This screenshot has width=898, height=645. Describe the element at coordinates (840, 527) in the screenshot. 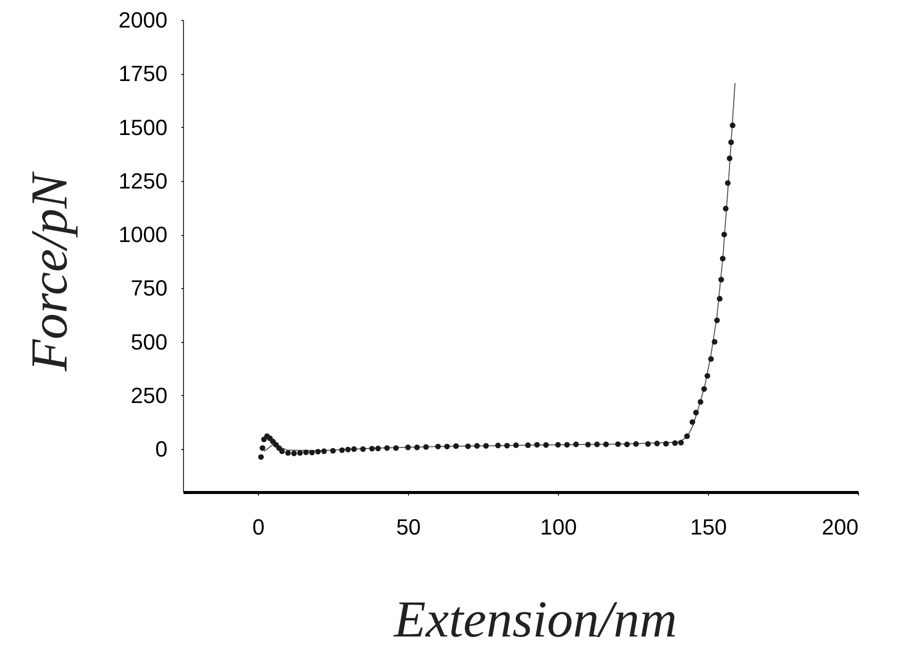

I see `x-tick-label: 200` at that location.